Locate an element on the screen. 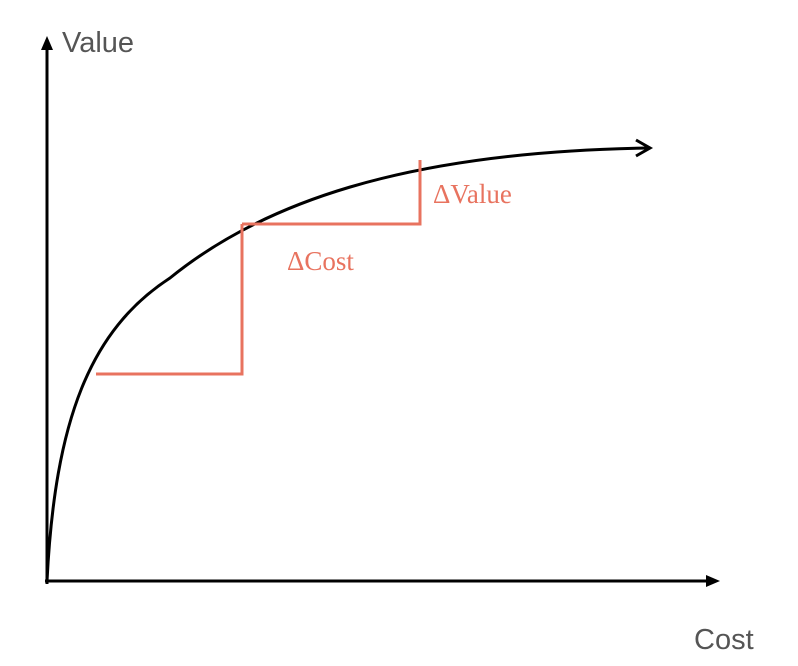 The height and width of the screenshot is (666, 798). x-axis-arrowhead is located at coordinates (713, 581).